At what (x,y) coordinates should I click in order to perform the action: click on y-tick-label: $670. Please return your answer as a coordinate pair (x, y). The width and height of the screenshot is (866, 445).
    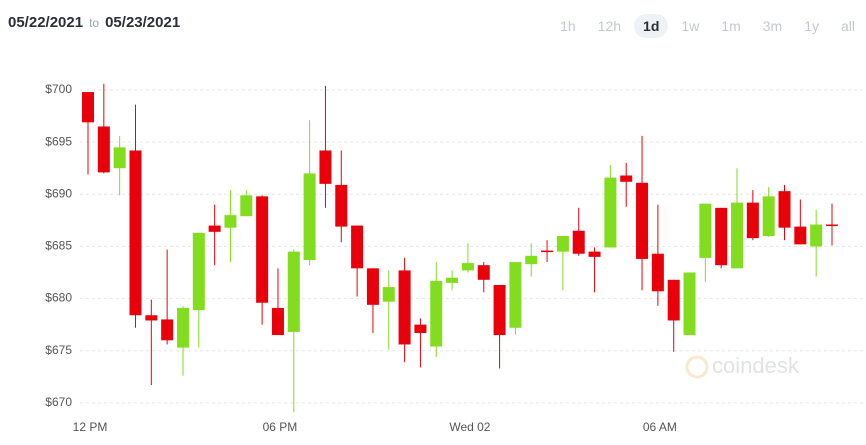
    Looking at the image, I should click on (58, 402).